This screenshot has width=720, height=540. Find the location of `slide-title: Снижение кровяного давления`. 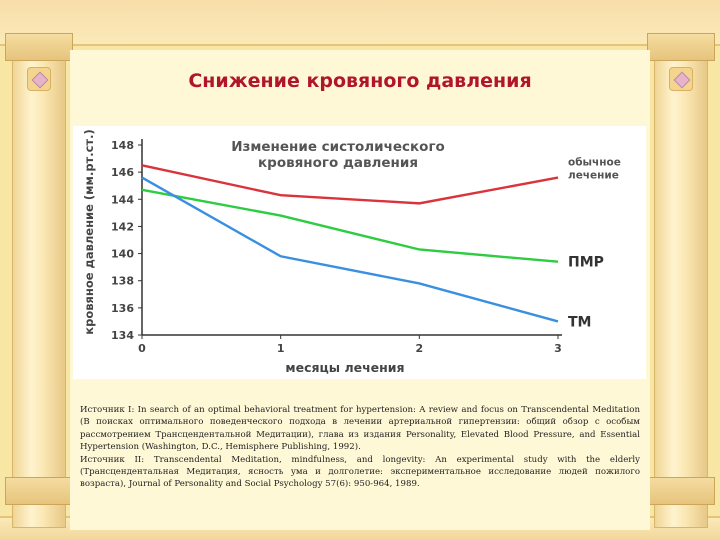

slide-title: Снижение кровяного давления is located at coordinates (360, 81).